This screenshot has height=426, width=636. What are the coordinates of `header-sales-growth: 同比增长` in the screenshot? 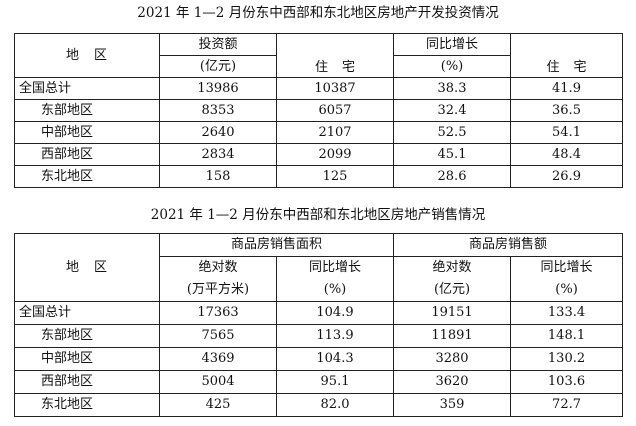 It's located at (567, 267).